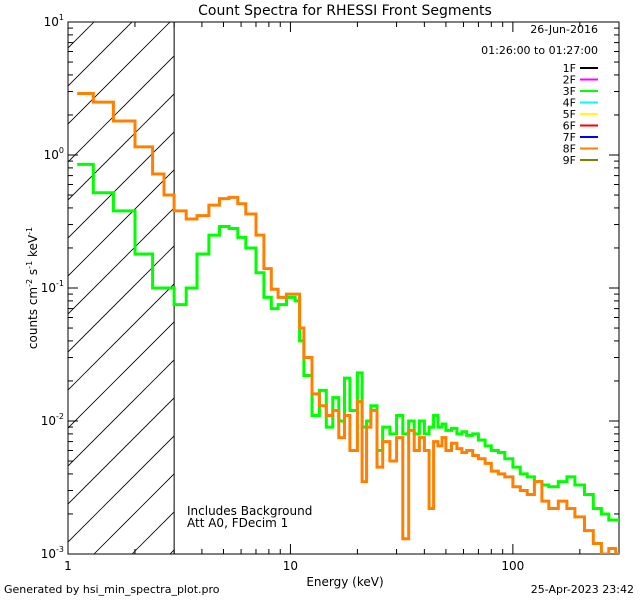 Image resolution: width=640 pixels, height=600 pixels. What do you see at coordinates (569, 137) in the screenshot?
I see `legend-label-7F: 7F` at bounding box center [569, 137].